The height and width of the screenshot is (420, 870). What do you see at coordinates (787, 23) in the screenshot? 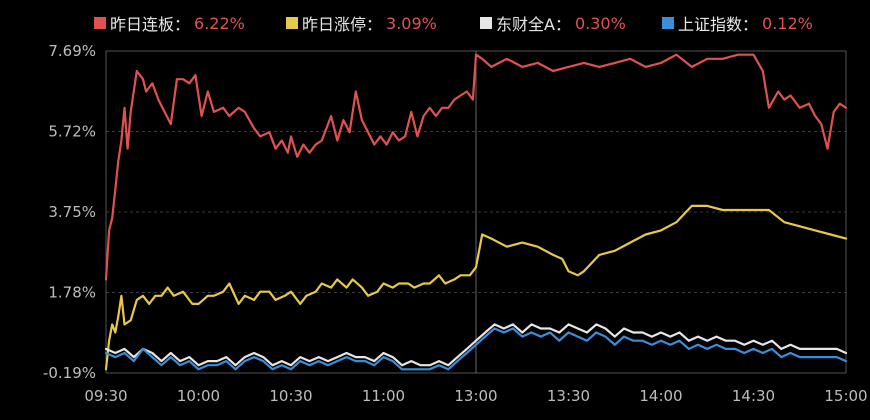
I see `legend-value: 0.12%` at bounding box center [787, 23].